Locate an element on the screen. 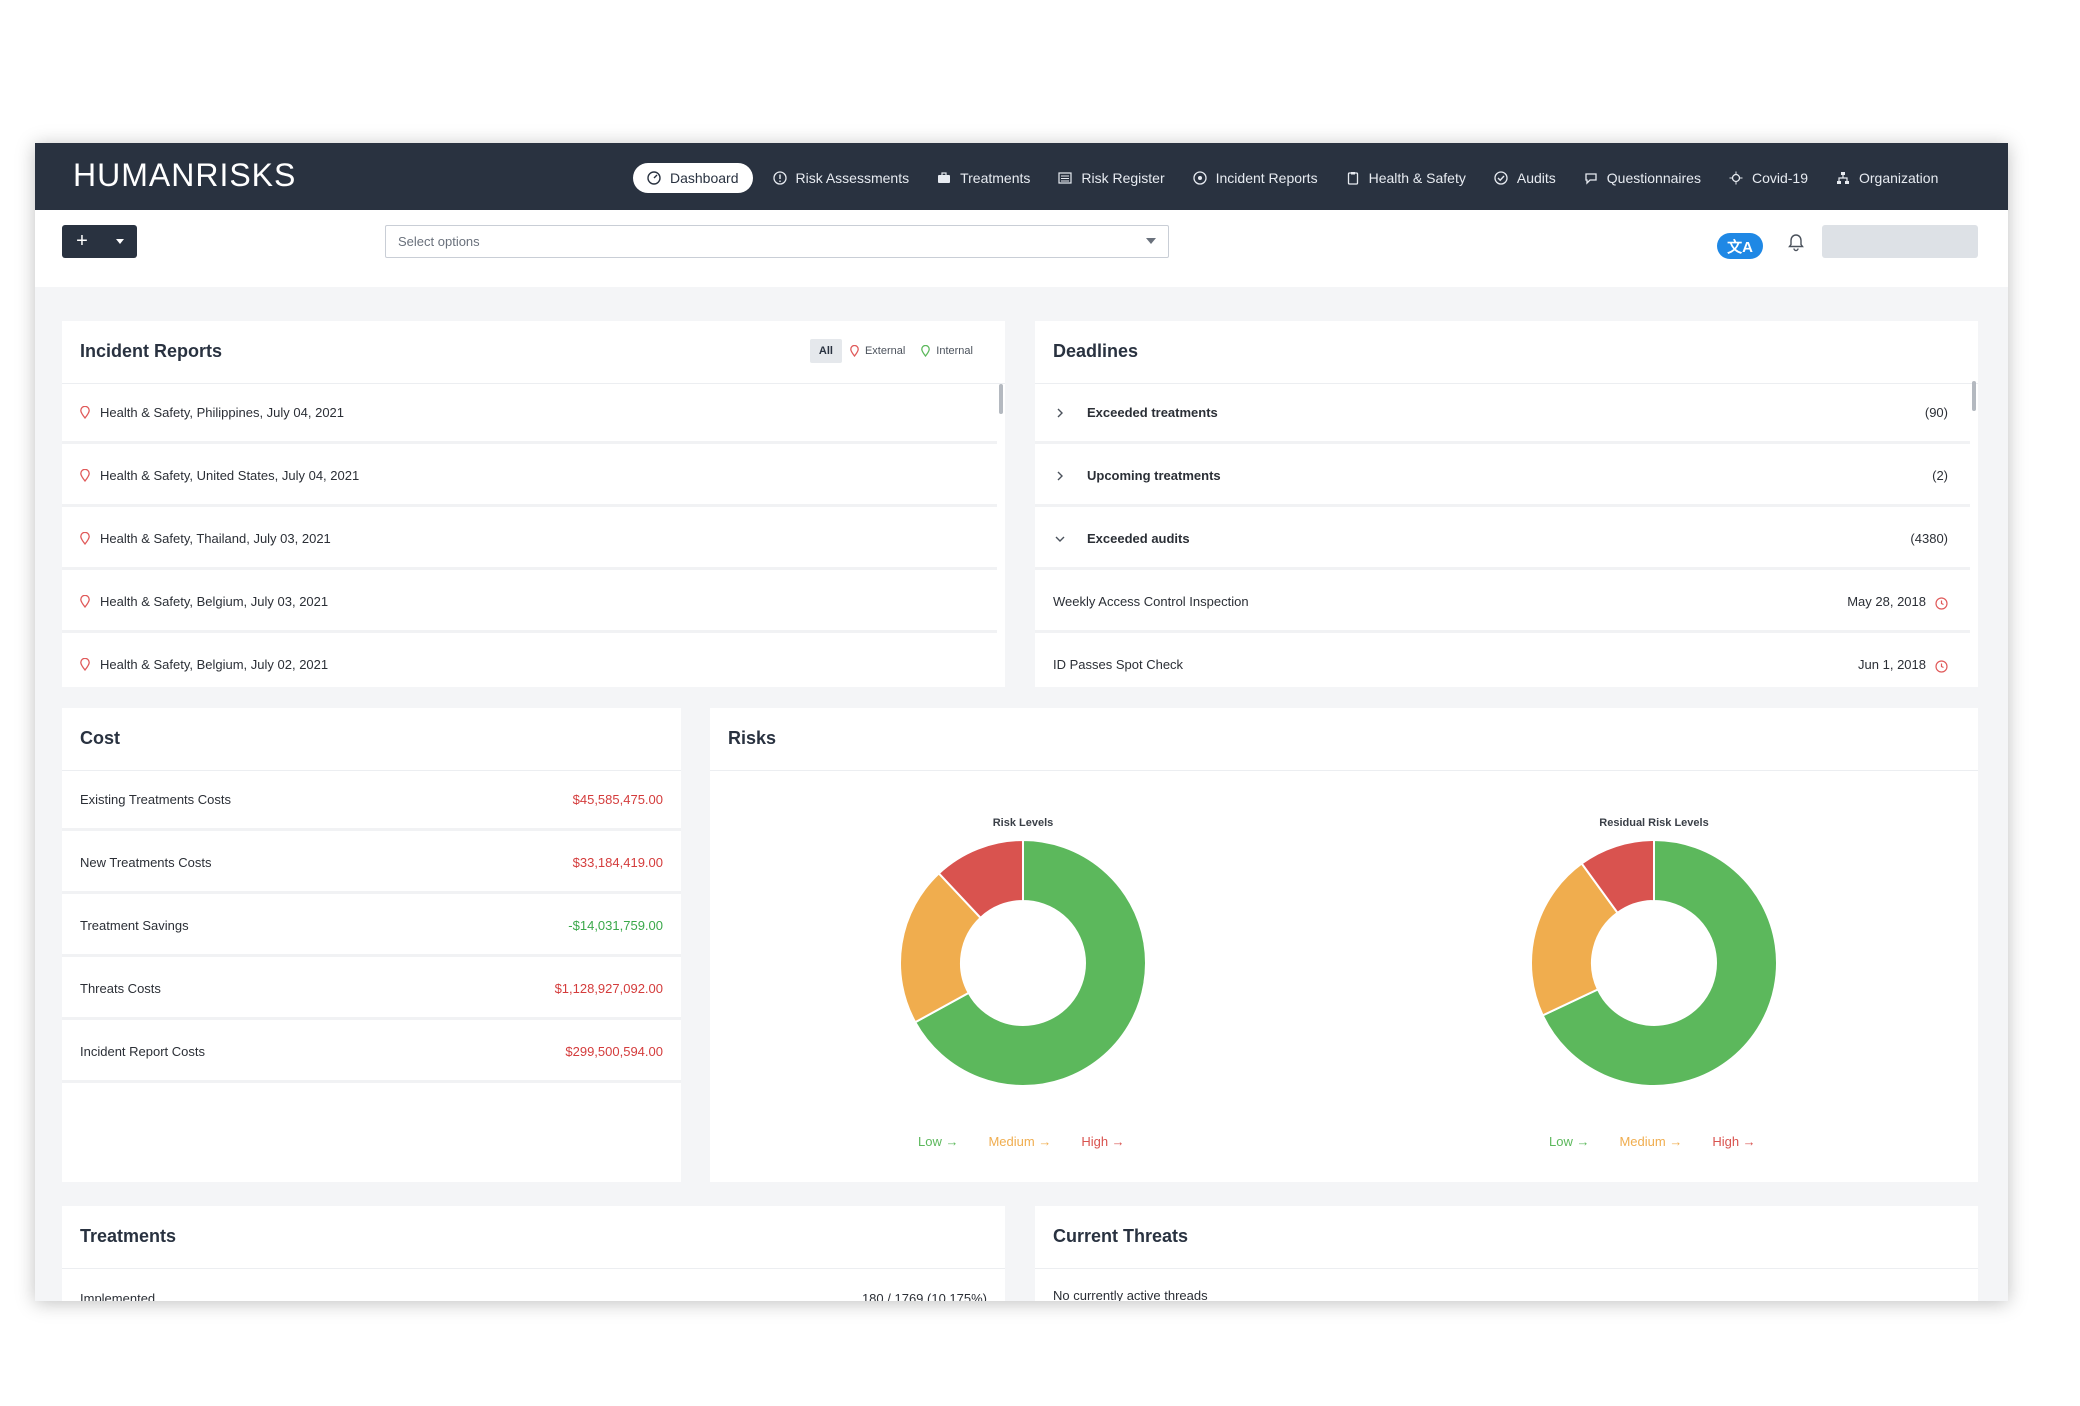 The image size is (2080, 1406). nav-label: Risk Register is located at coordinates (1123, 178).